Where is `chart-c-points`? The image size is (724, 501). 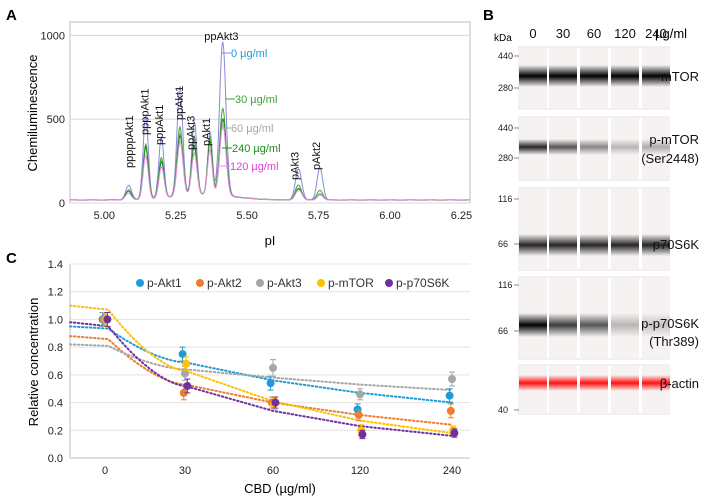 chart-c-points is located at coordinates (278, 376).